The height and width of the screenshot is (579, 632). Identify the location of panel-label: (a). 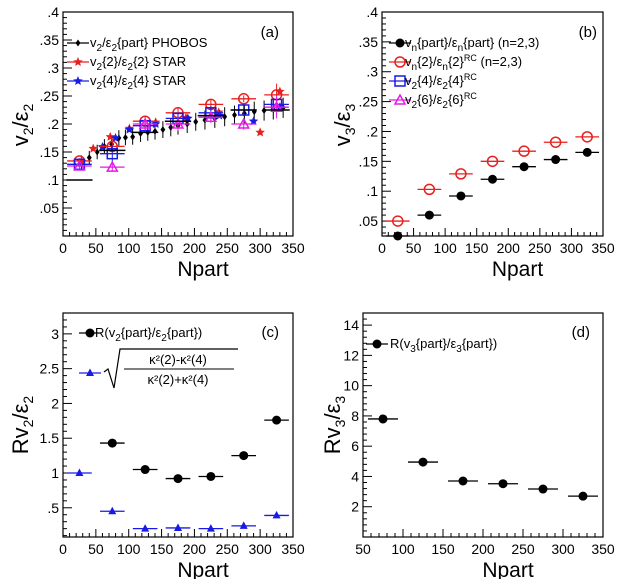
(270, 32).